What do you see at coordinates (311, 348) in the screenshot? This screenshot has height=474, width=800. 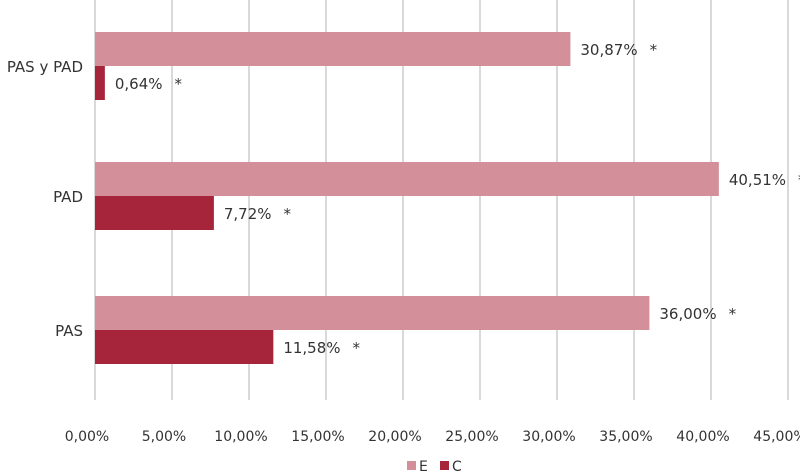 I see `data-label: 11,58%` at bounding box center [311, 348].